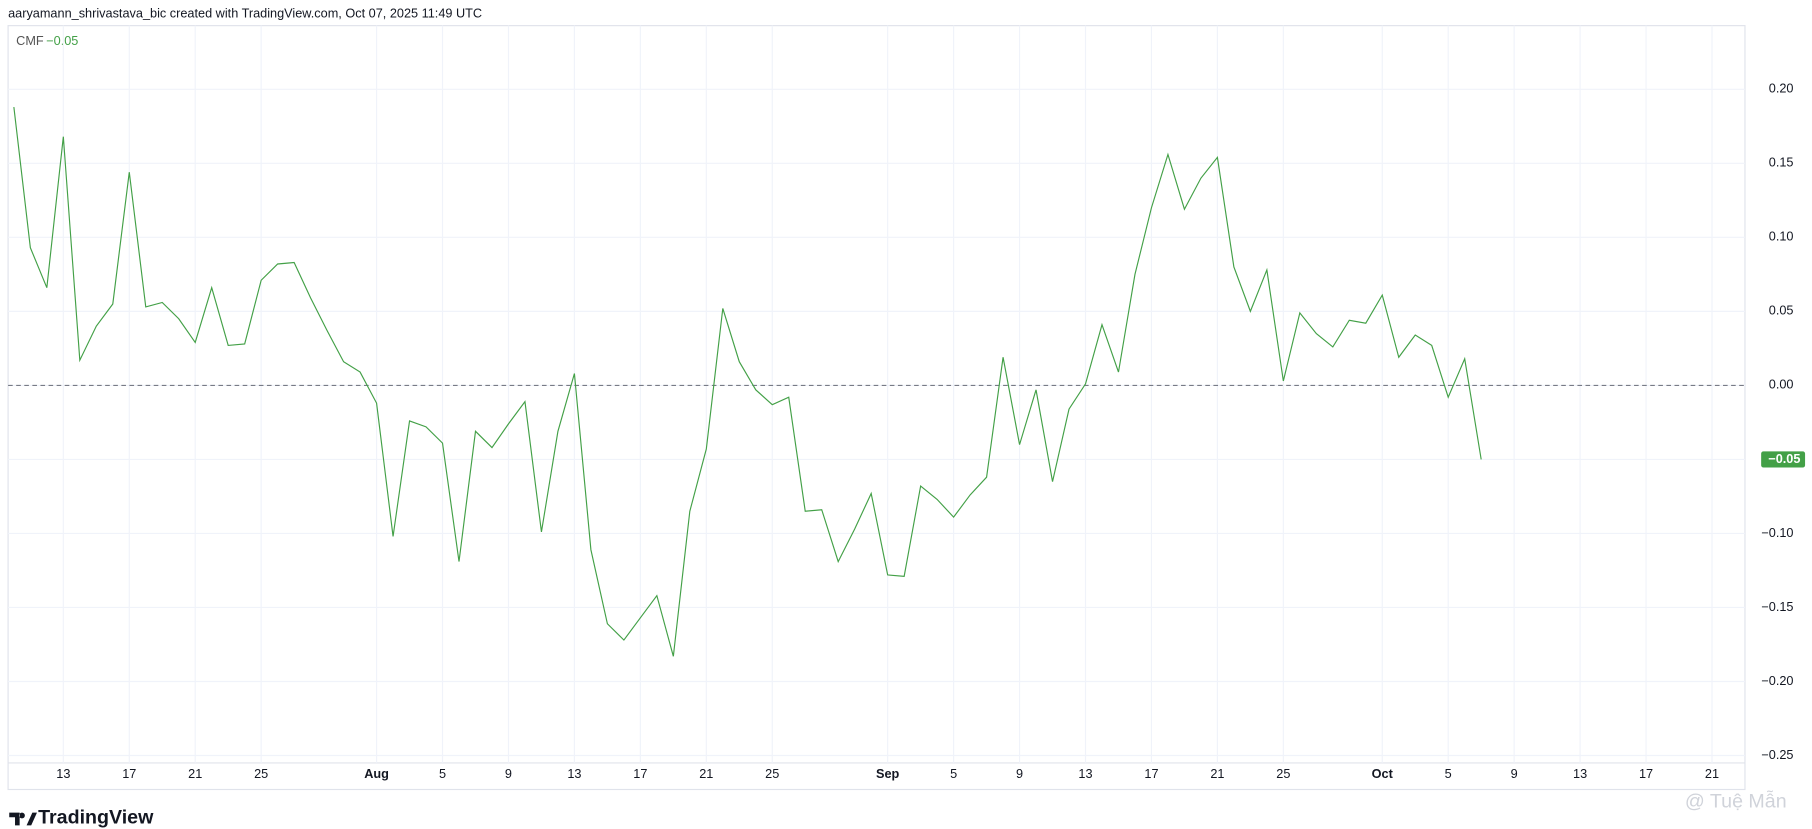 The height and width of the screenshot is (829, 1812). What do you see at coordinates (1777, 754) in the screenshot?
I see `y-tick-label: −0.25` at bounding box center [1777, 754].